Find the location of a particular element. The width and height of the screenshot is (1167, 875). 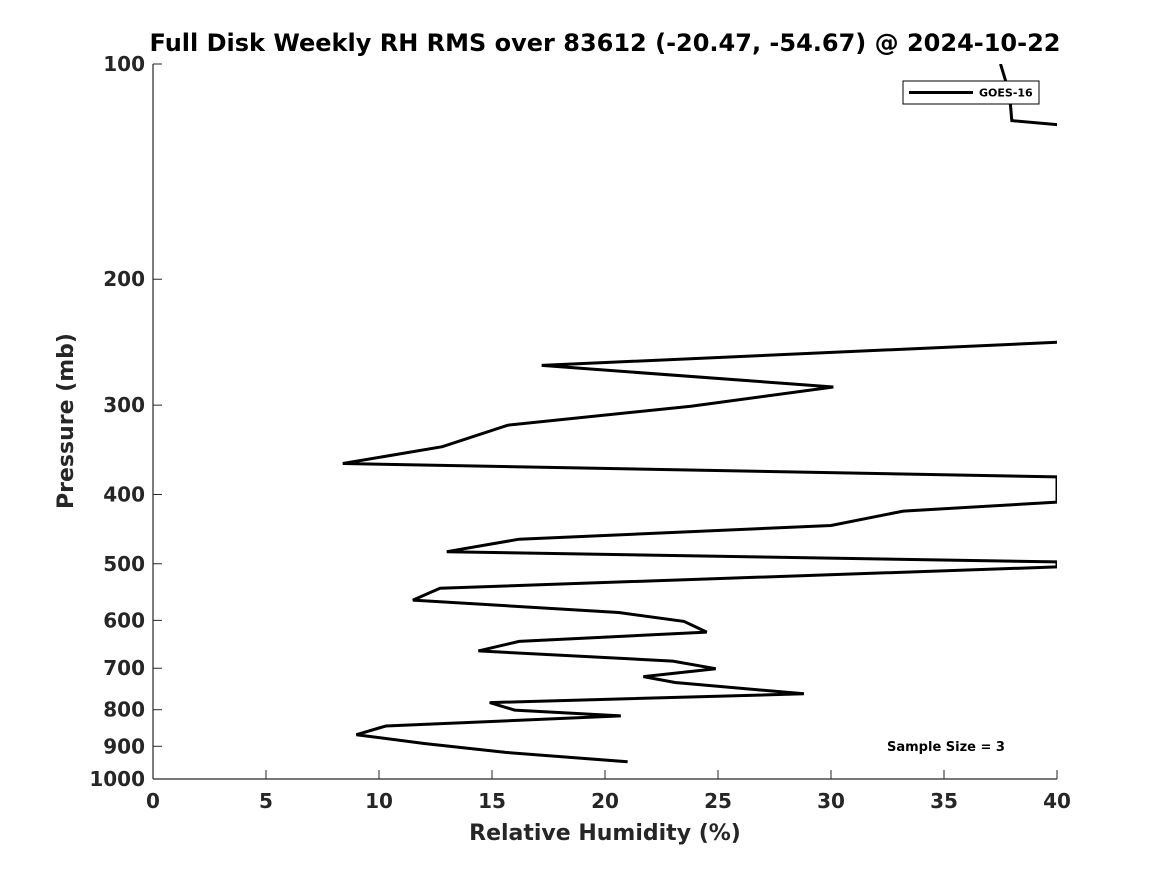

x-tick-label: 5 is located at coordinates (266, 801).